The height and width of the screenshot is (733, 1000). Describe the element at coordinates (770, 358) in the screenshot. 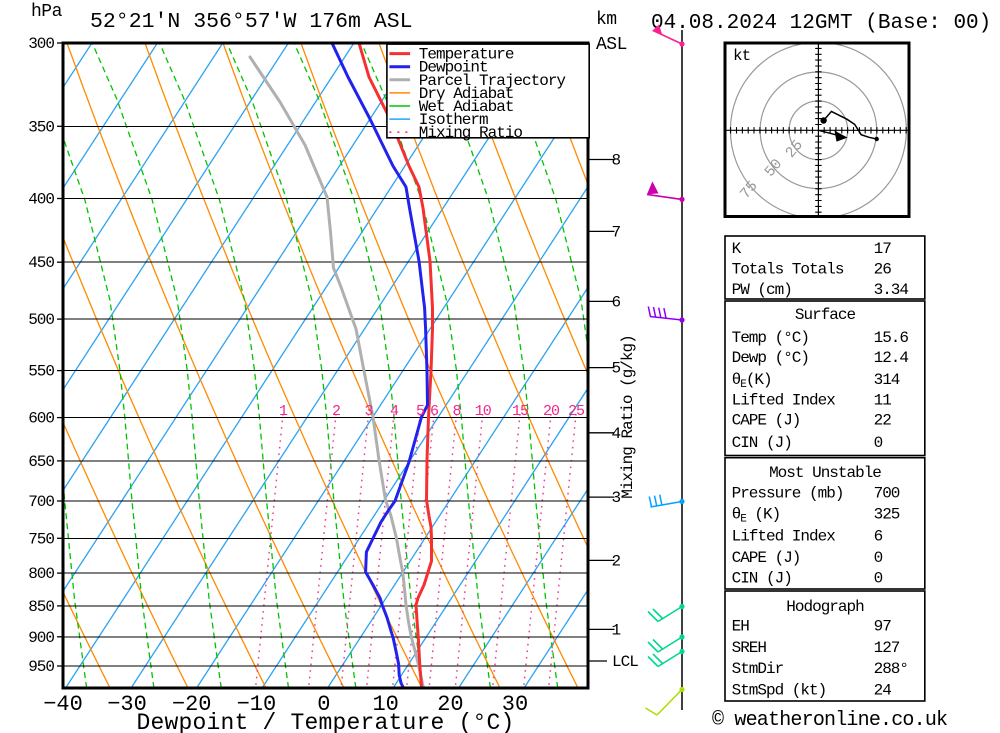

I see `svg-text: Dewp (°C)` at that location.